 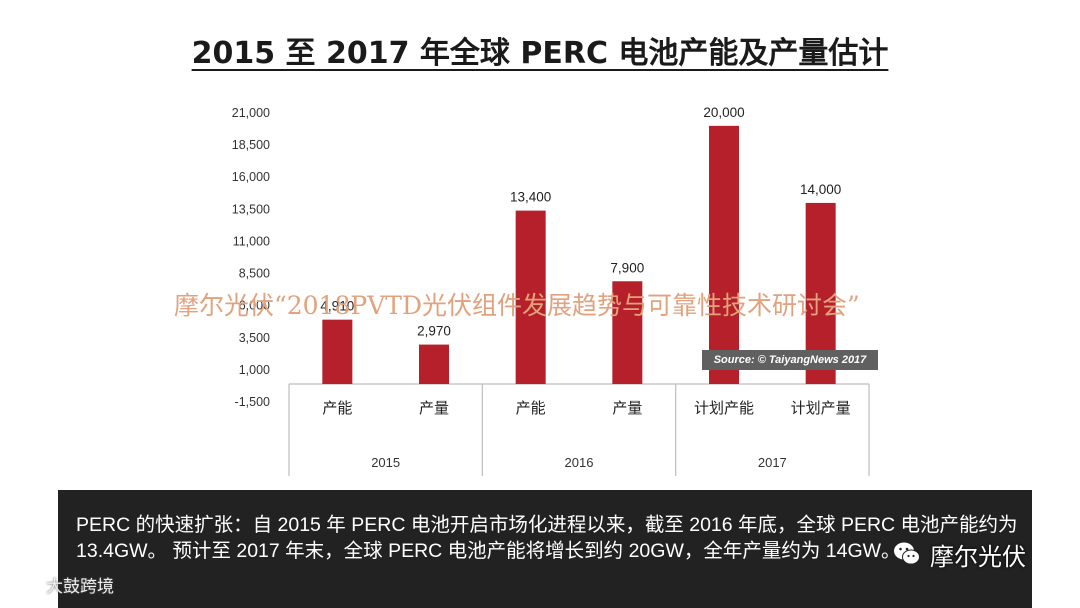 I want to click on bar-value-label: 13,400, so click(x=530, y=197).